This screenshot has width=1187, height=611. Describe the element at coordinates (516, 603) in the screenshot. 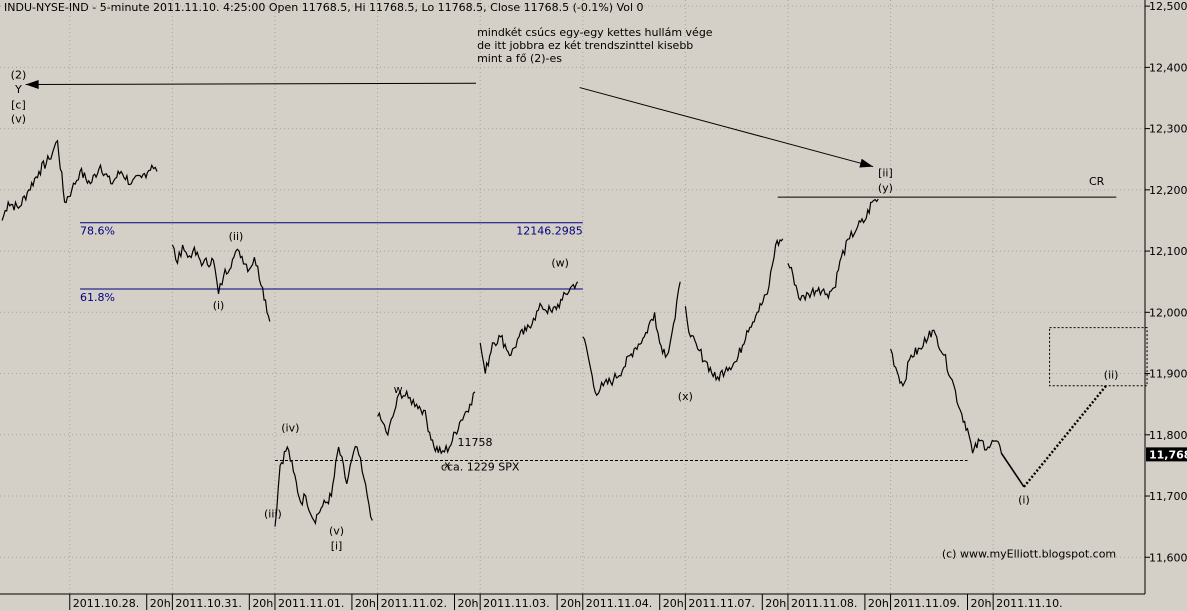

I see `x-tick-label: 2011.11.03.` at that location.